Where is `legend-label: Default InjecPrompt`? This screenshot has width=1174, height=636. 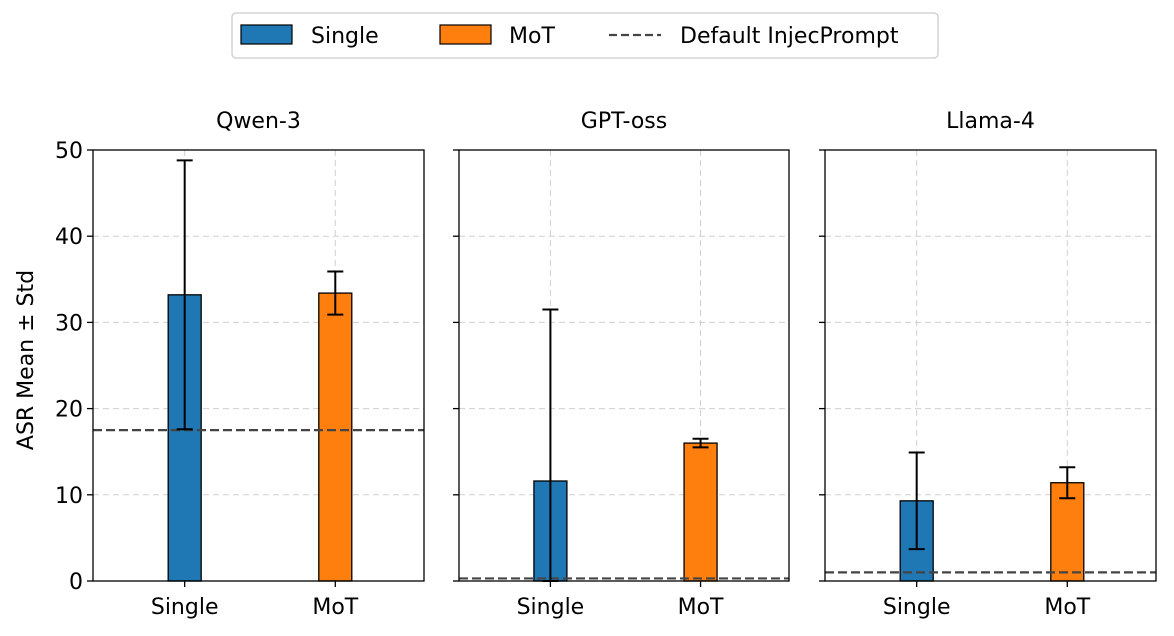 legend-label: Default InjecPrompt is located at coordinates (789, 36).